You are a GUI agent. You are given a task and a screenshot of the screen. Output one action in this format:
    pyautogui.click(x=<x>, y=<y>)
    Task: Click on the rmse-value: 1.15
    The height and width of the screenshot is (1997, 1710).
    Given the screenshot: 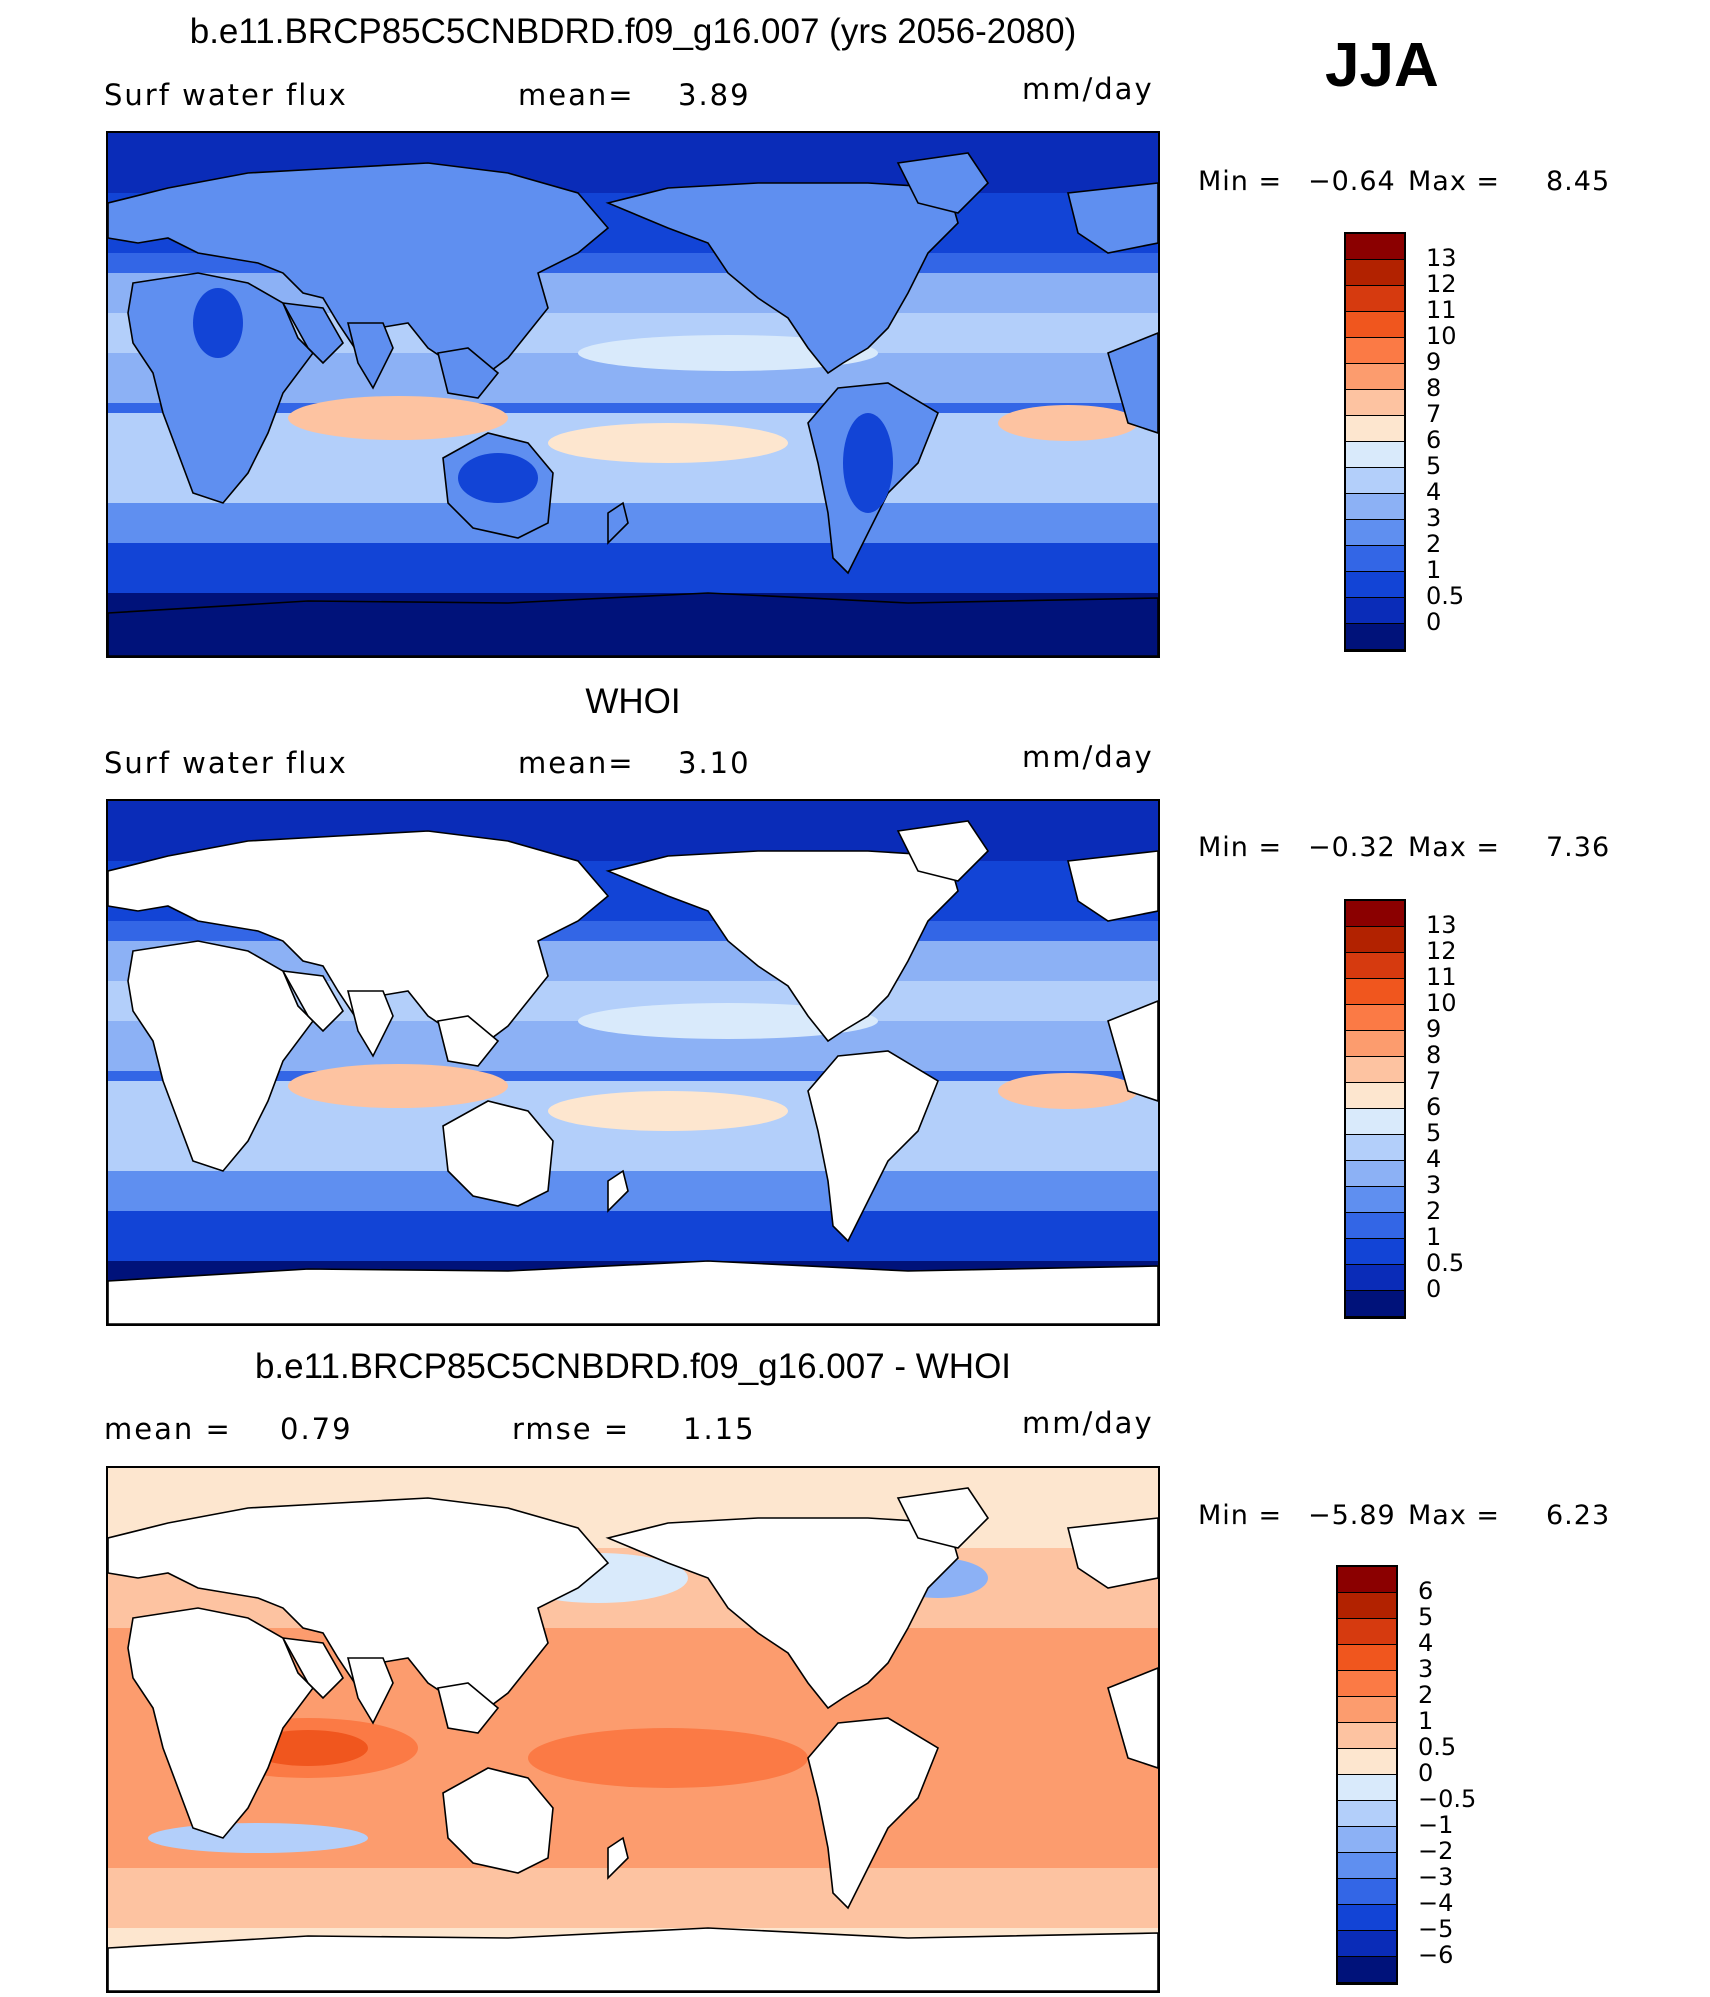 What is the action you would take?
    pyautogui.click(x=719, y=1429)
    